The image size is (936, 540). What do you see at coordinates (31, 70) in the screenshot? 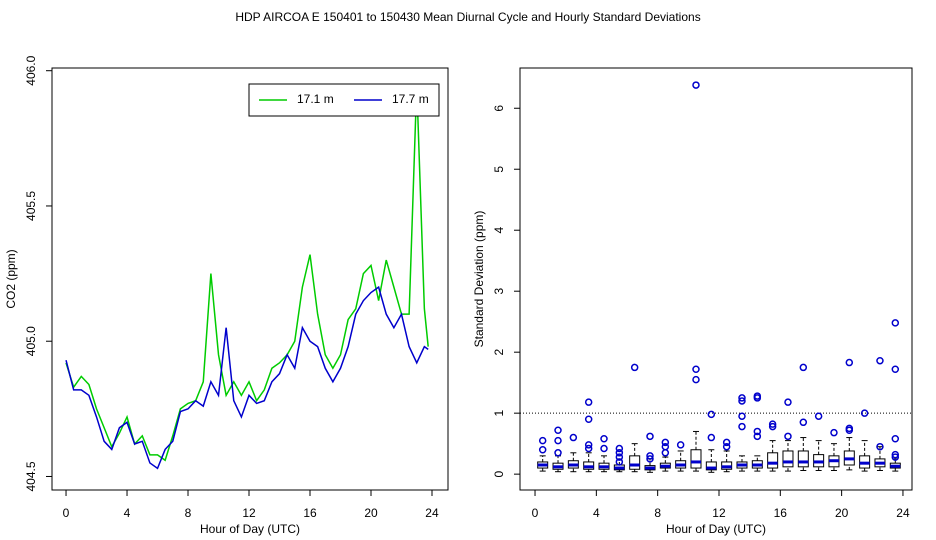
I see `y-tick-label: 406.0` at bounding box center [31, 70].